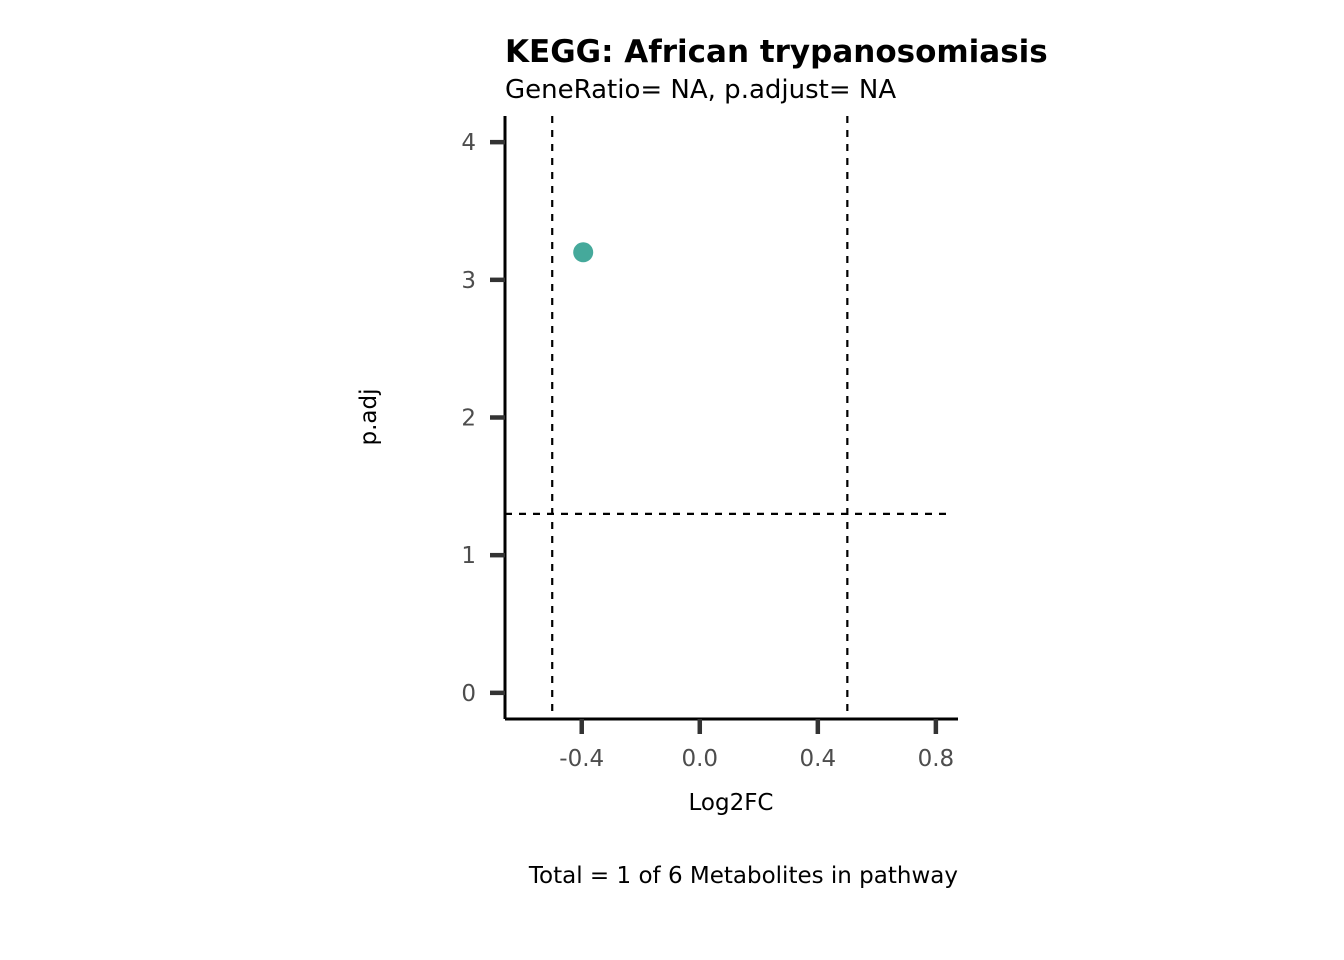 This screenshot has height=960, width=1344. Describe the element at coordinates (468, 556) in the screenshot. I see `y-tick-label-1: 1` at that location.